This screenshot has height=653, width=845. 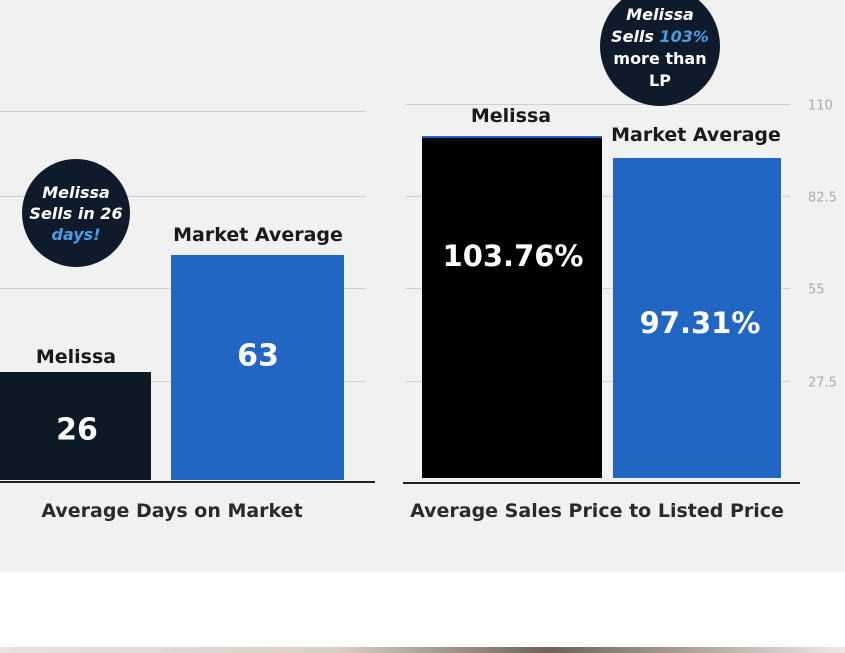 I want to click on callout-highlight: days!, so click(x=76, y=234).